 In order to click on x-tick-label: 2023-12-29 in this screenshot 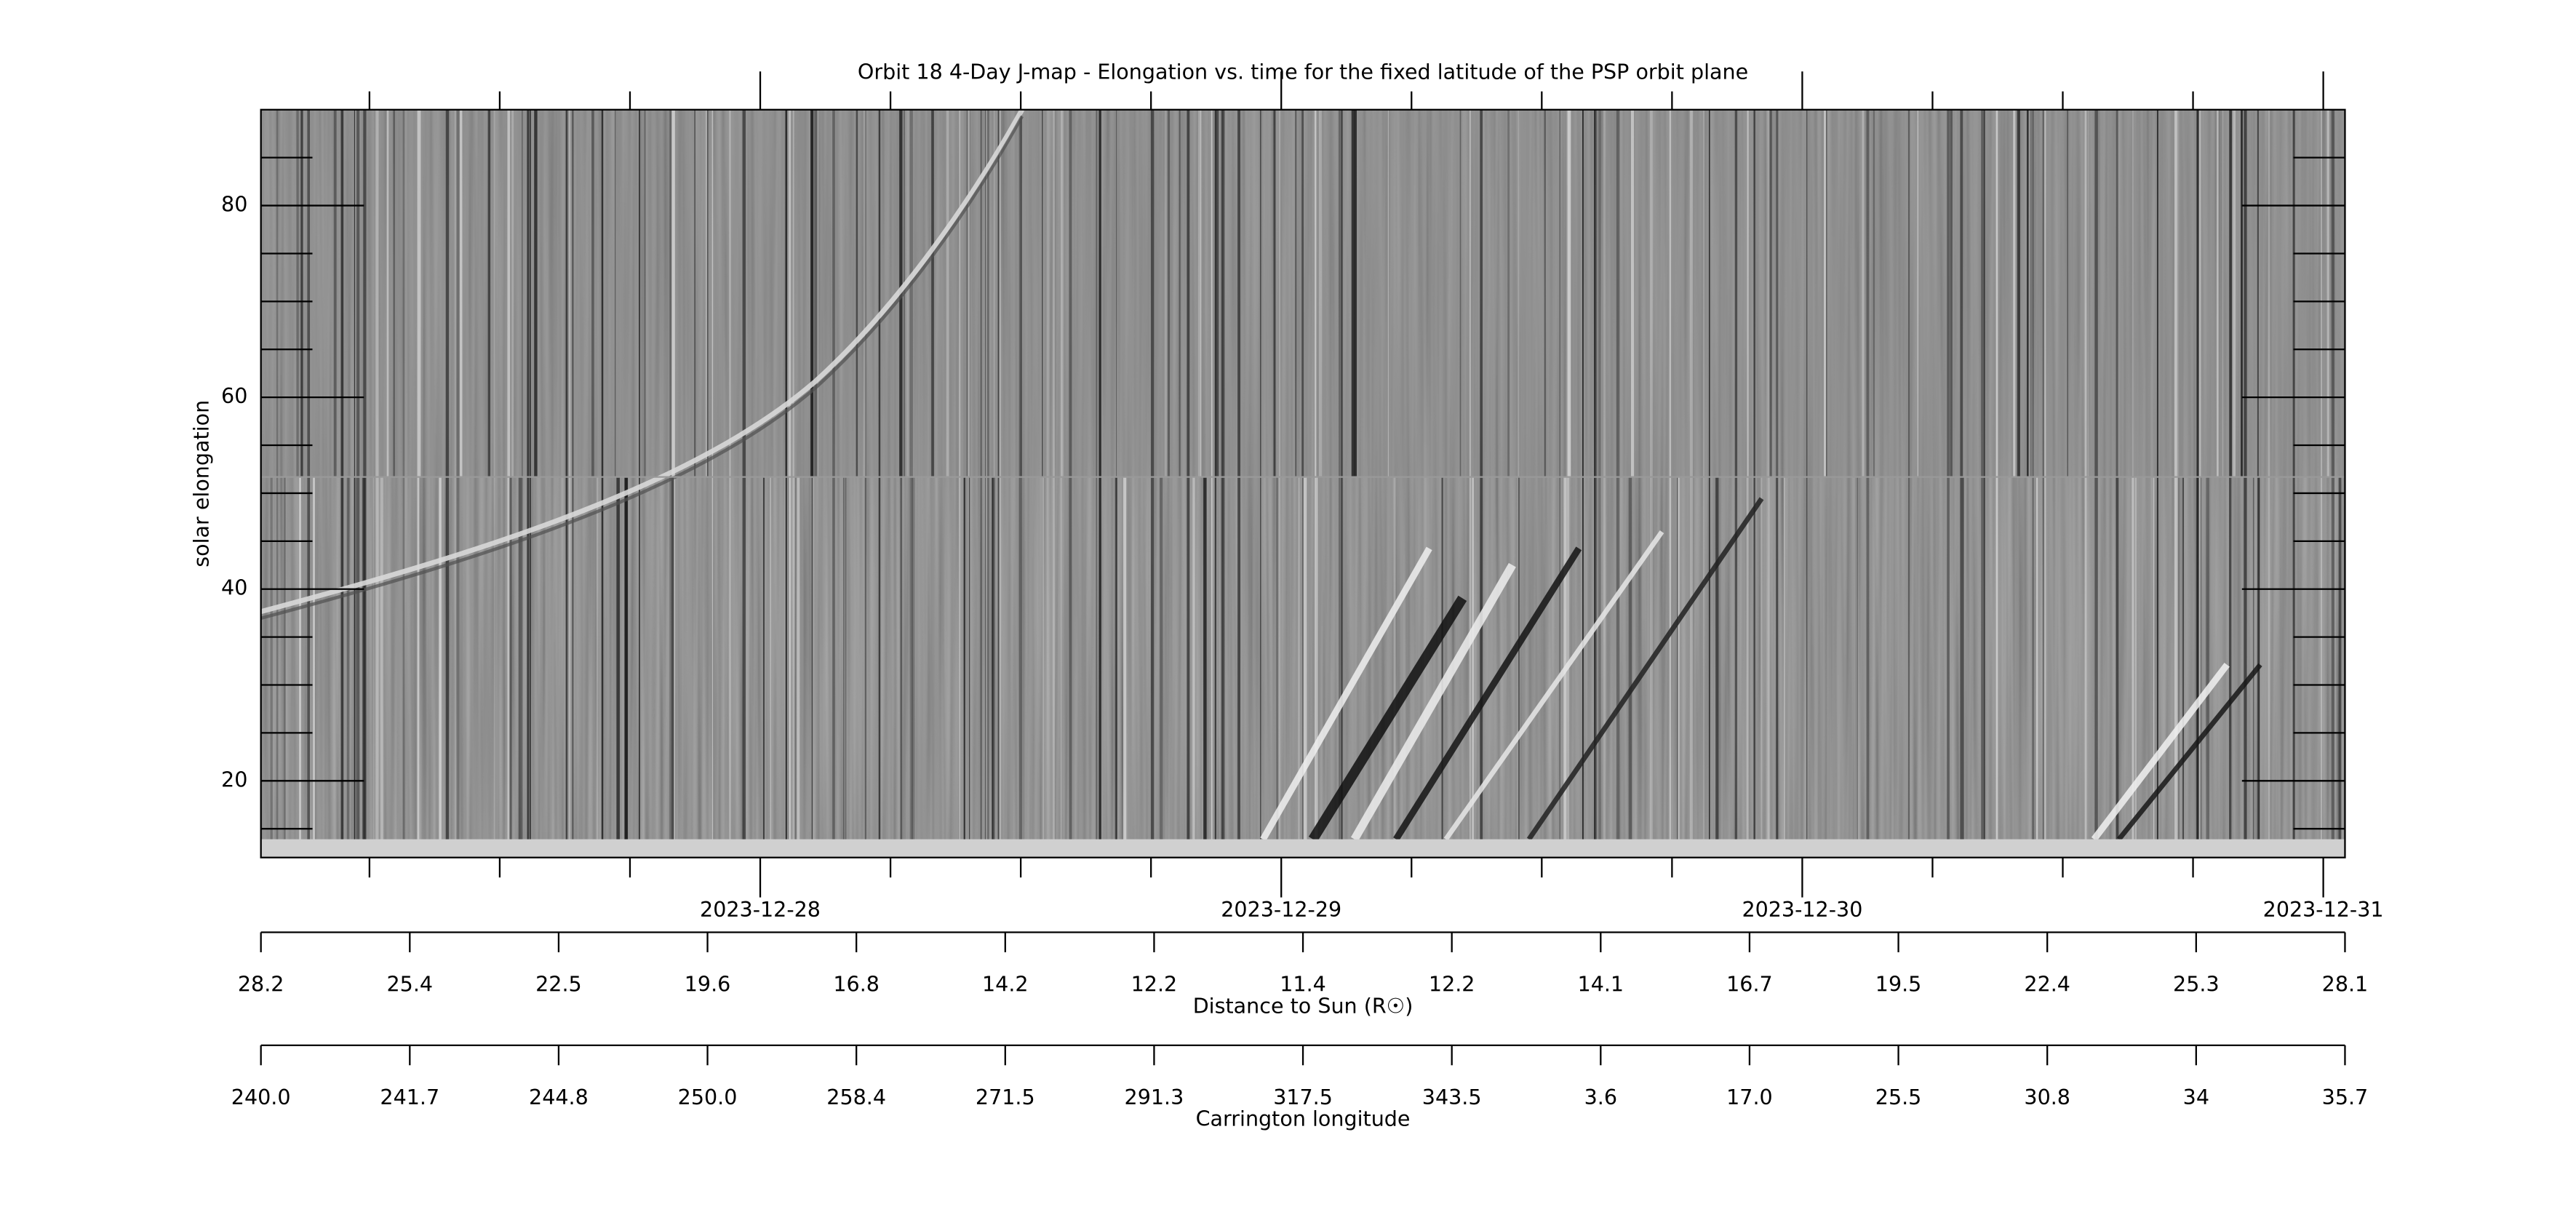, I will do `click(1281, 909)`.